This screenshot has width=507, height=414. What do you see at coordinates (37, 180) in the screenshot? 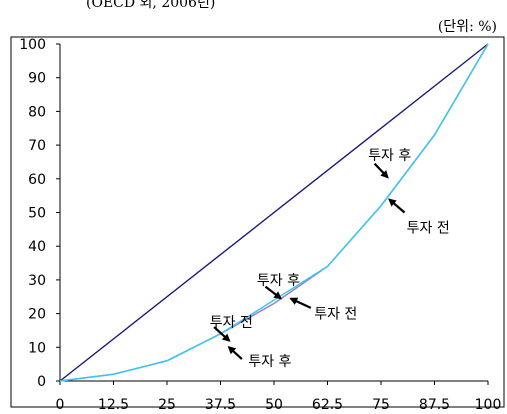
I see `y-tick-label: 60` at bounding box center [37, 180].